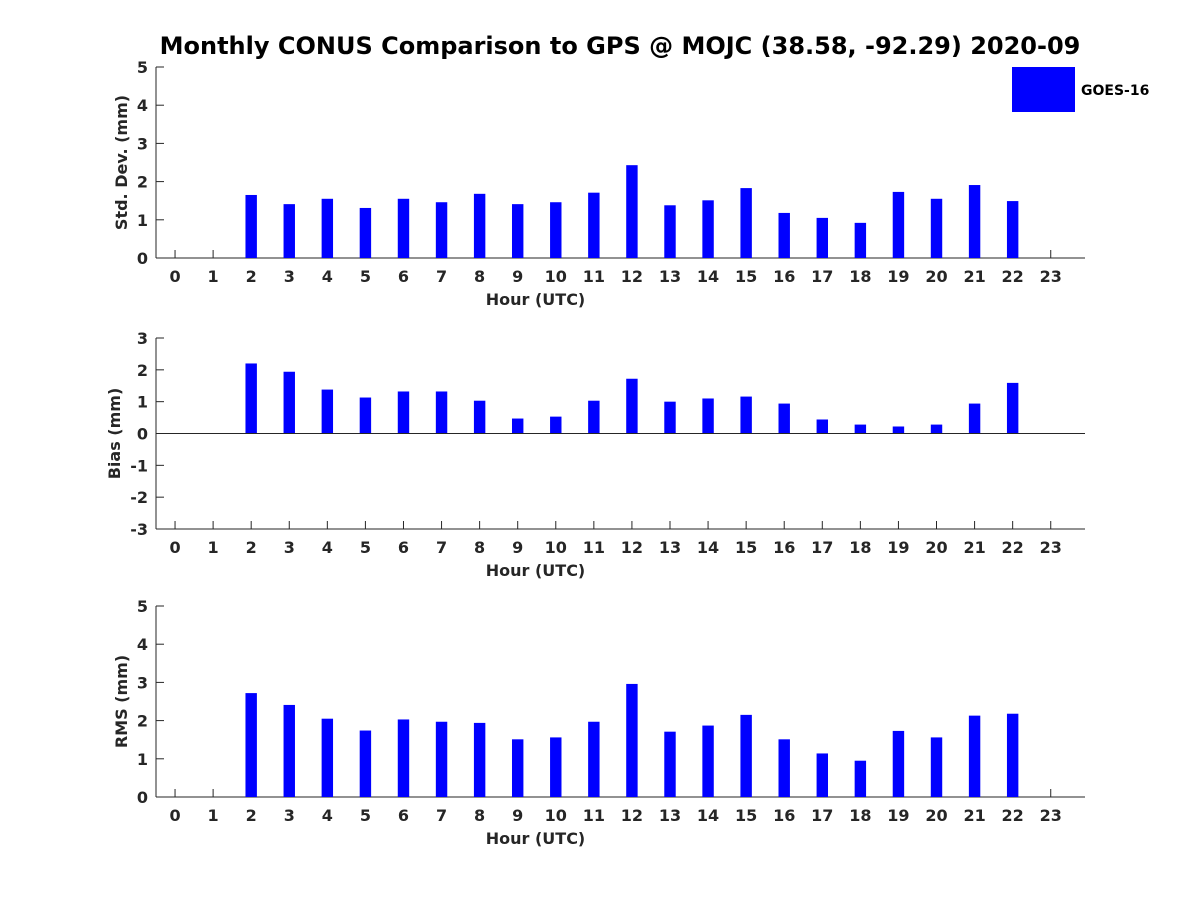 The height and width of the screenshot is (900, 1200). I want to click on y-axis-label: Bias (mm), so click(114, 434).